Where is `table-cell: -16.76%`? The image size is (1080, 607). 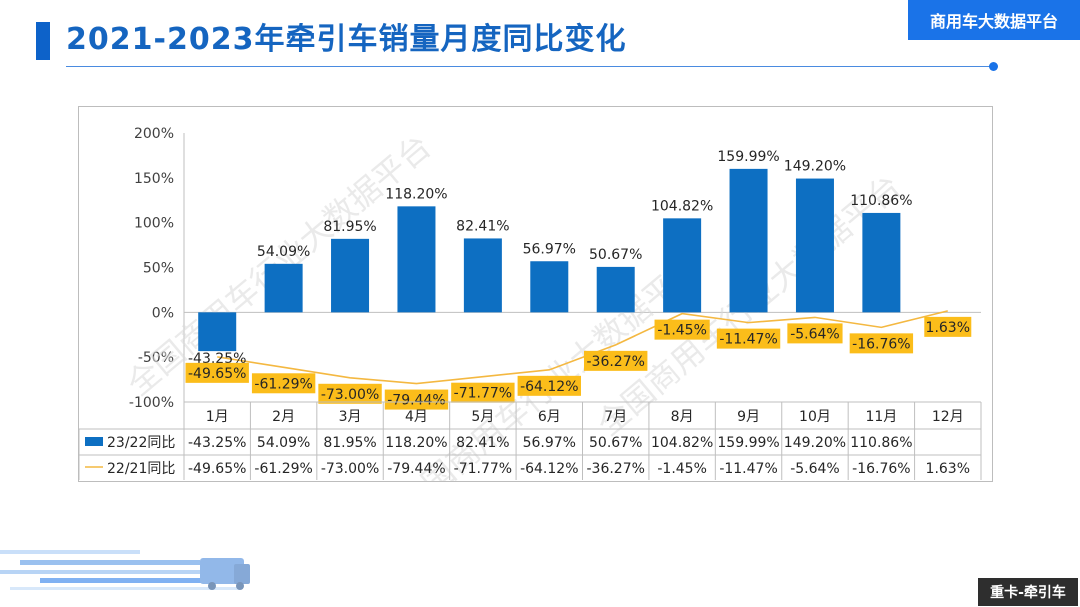 table-cell: -16.76% is located at coordinates (881, 469).